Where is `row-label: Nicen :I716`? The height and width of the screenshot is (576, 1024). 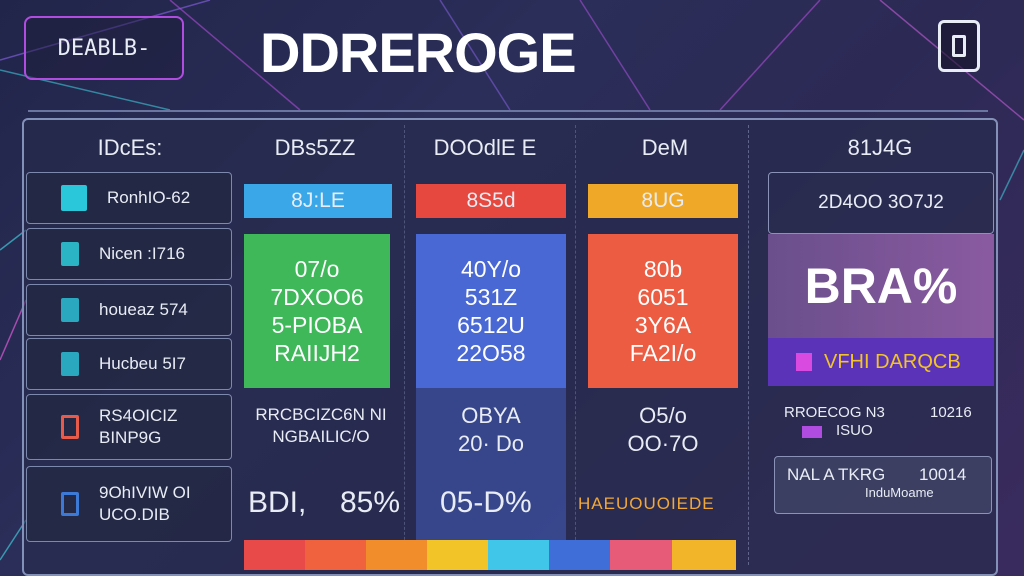 row-label: Nicen :I716 is located at coordinates (142, 253).